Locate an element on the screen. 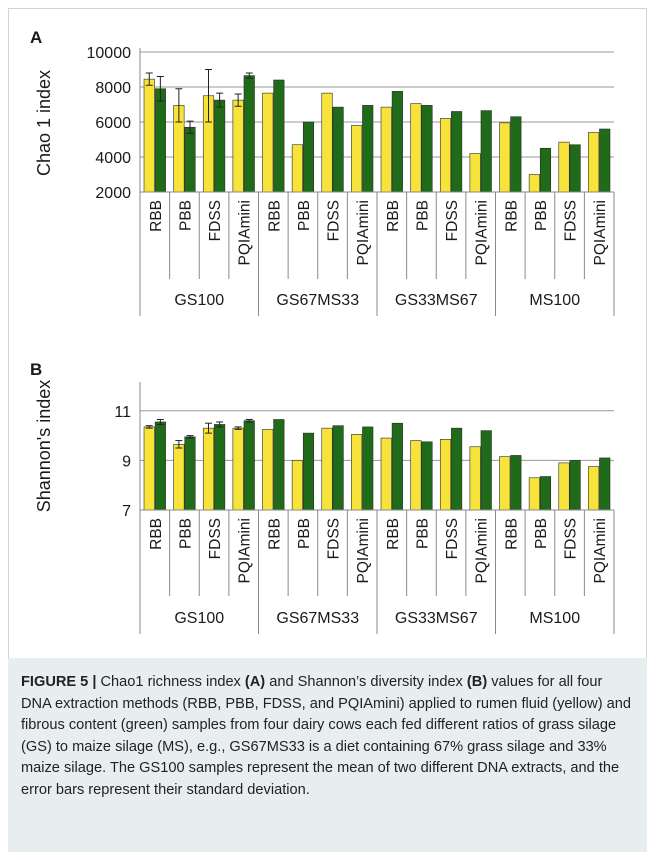 This screenshot has height=860, width=657. panel-label: A is located at coordinates (36, 37).